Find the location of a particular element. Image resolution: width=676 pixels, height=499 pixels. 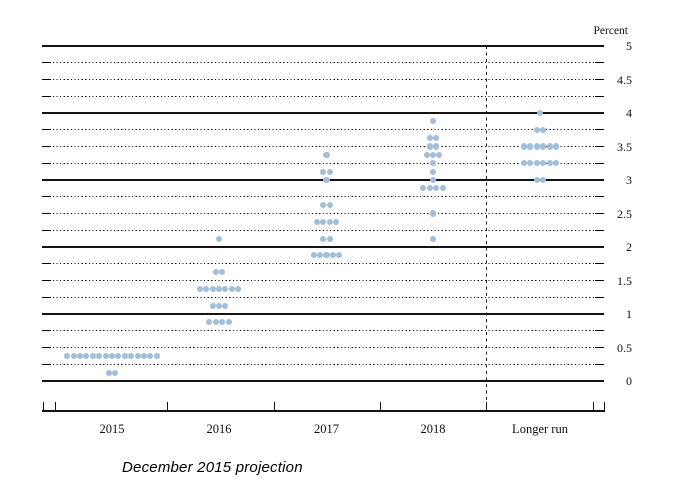

rate-label: 4 is located at coordinates (629, 113).